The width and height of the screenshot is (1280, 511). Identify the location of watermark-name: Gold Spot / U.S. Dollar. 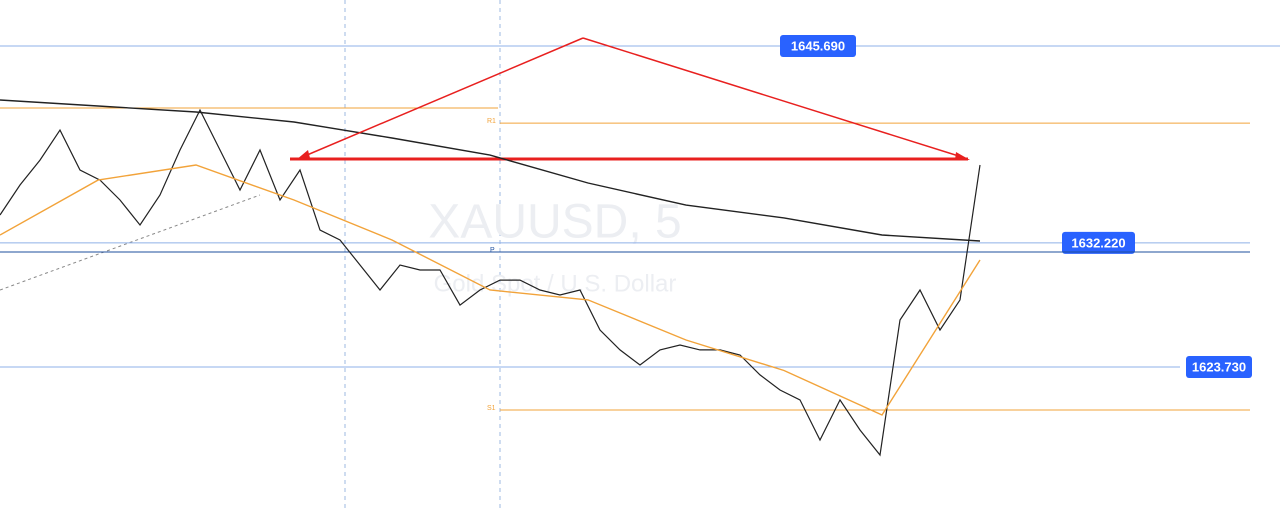
(555, 283).